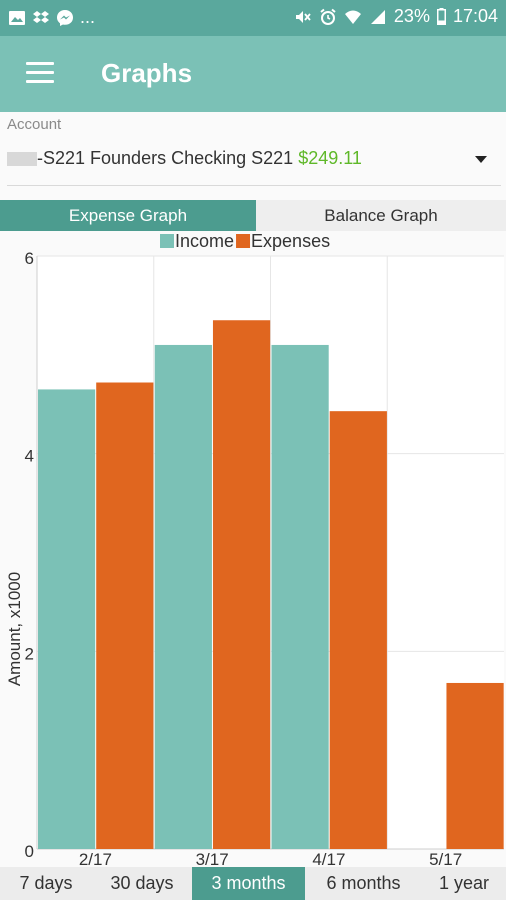 The height and width of the screenshot is (900, 506). Describe the element at coordinates (303, 16) in the screenshot. I see `mute-icon` at that location.